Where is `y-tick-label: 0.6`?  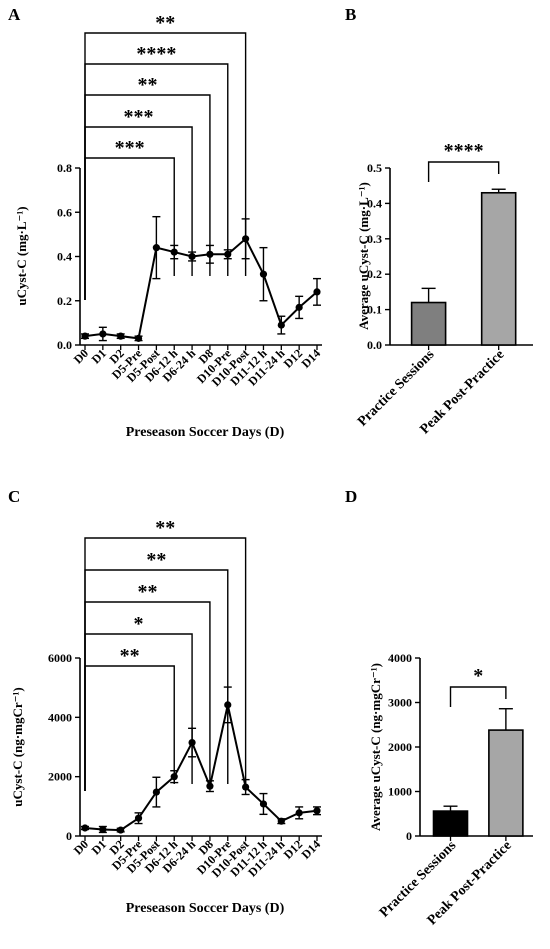 y-tick-label: 0.6 is located at coordinates (64, 212).